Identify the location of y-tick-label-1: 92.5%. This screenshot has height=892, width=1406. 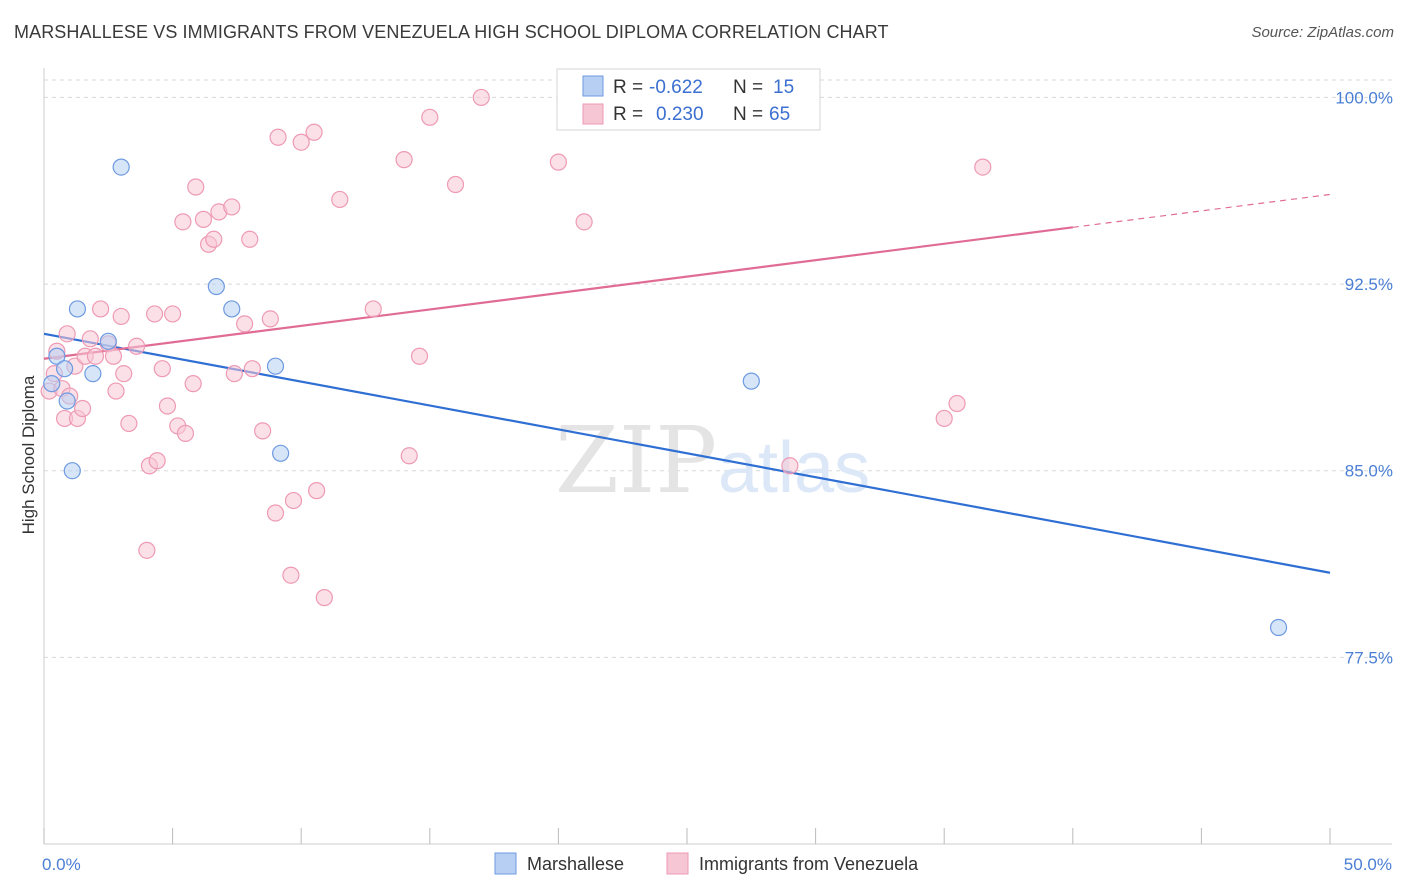
(1369, 284).